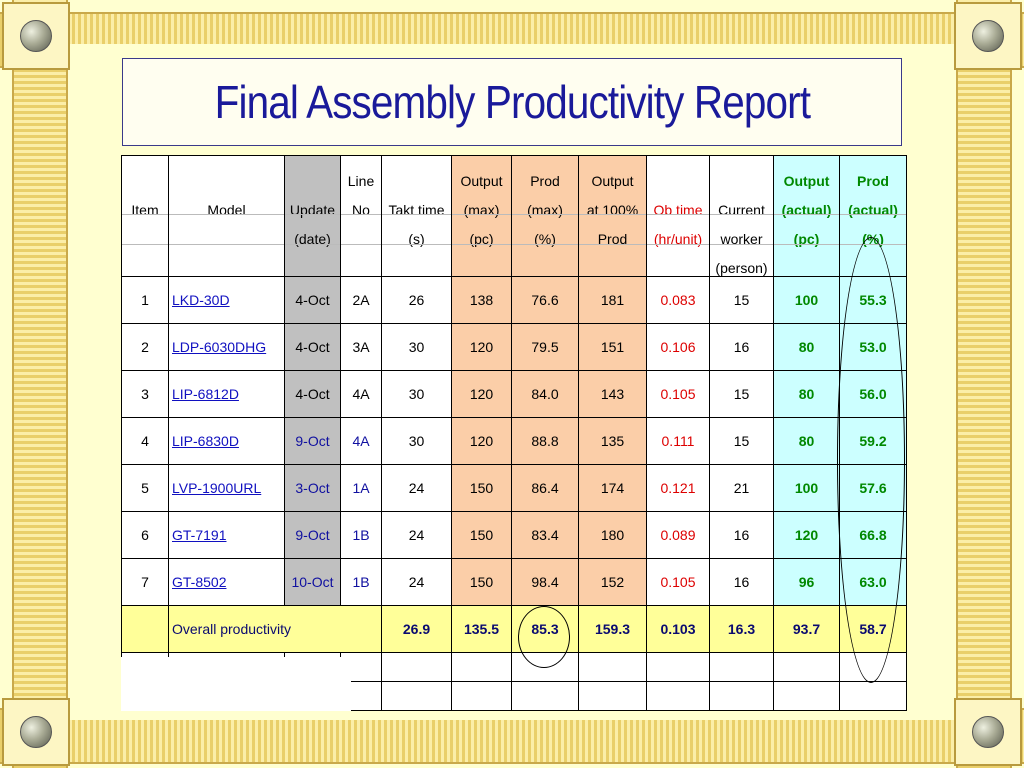  I want to click on header-line: Takt time, so click(416, 210).